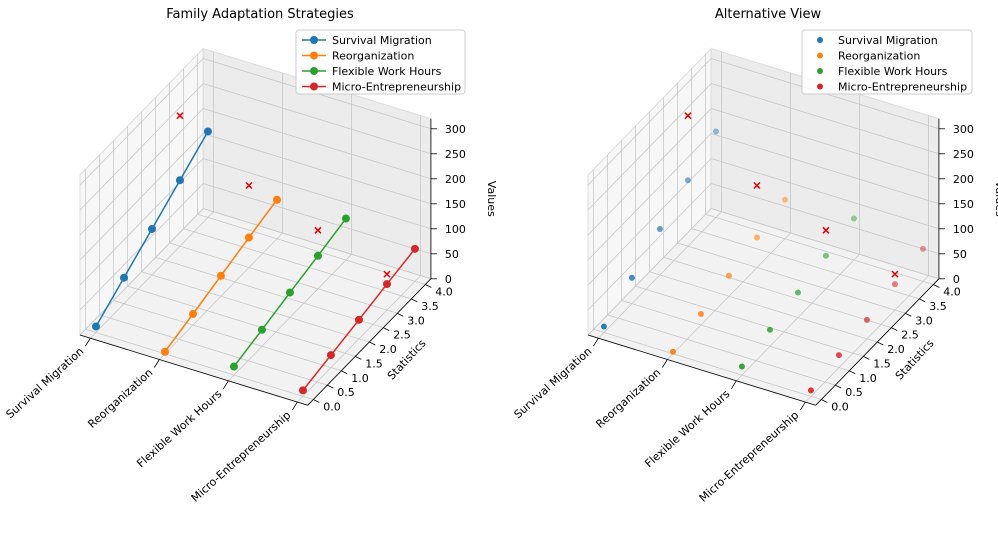 The image size is (998, 541). What do you see at coordinates (888, 40) in the screenshot?
I see `legend-label: Survival Migration` at bounding box center [888, 40].